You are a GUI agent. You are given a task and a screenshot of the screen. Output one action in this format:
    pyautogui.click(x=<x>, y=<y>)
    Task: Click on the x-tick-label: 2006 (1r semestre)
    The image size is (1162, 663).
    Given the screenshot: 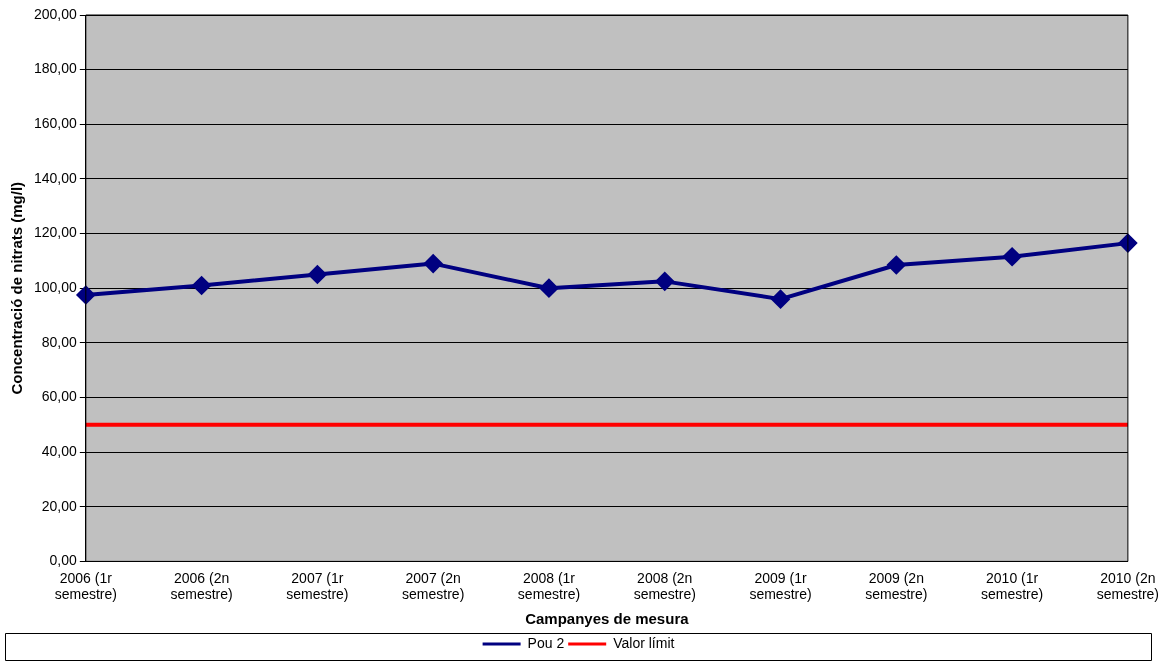 What is the action you would take?
    pyautogui.click(x=85, y=586)
    